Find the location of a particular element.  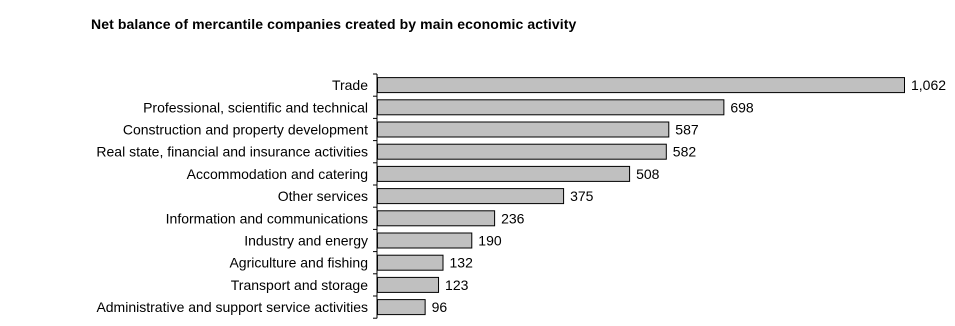

value-label: 587 is located at coordinates (687, 130).